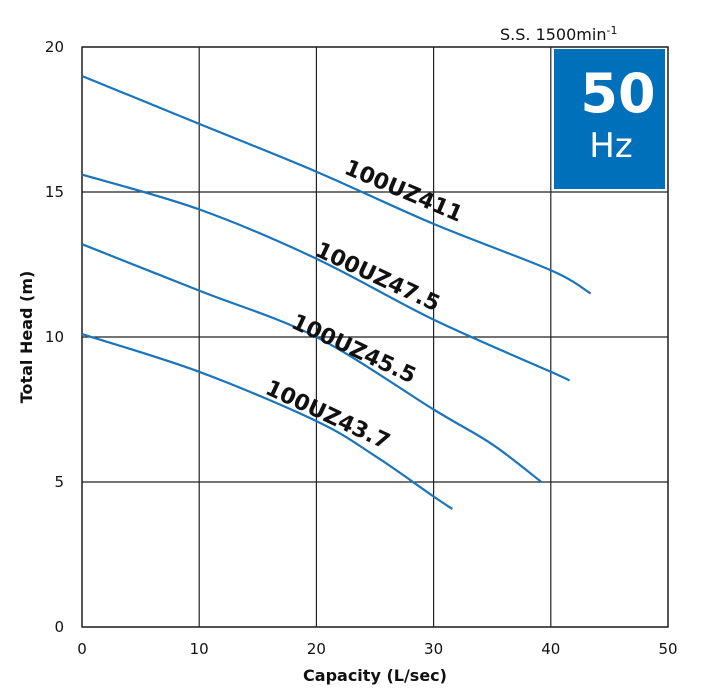 The width and height of the screenshot is (711, 700). What do you see at coordinates (375, 675) in the screenshot?
I see `x-axis-label: Capacity (L/sec)` at bounding box center [375, 675].